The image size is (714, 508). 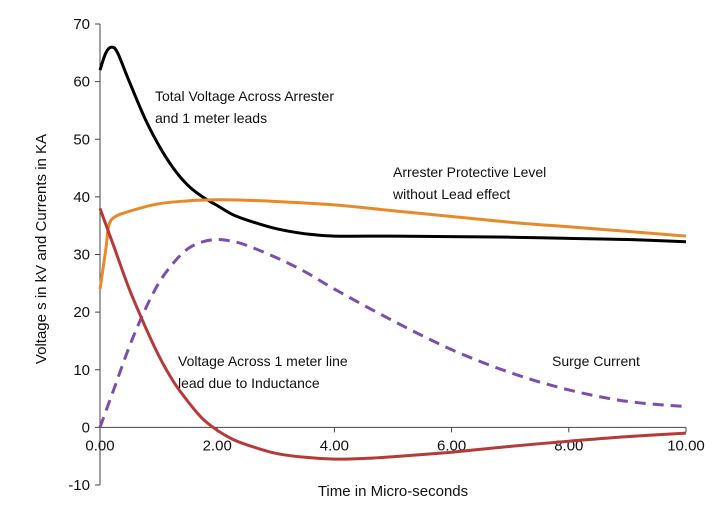 What do you see at coordinates (686, 445) in the screenshot?
I see `x-tick-label: 10.00` at bounding box center [686, 445].